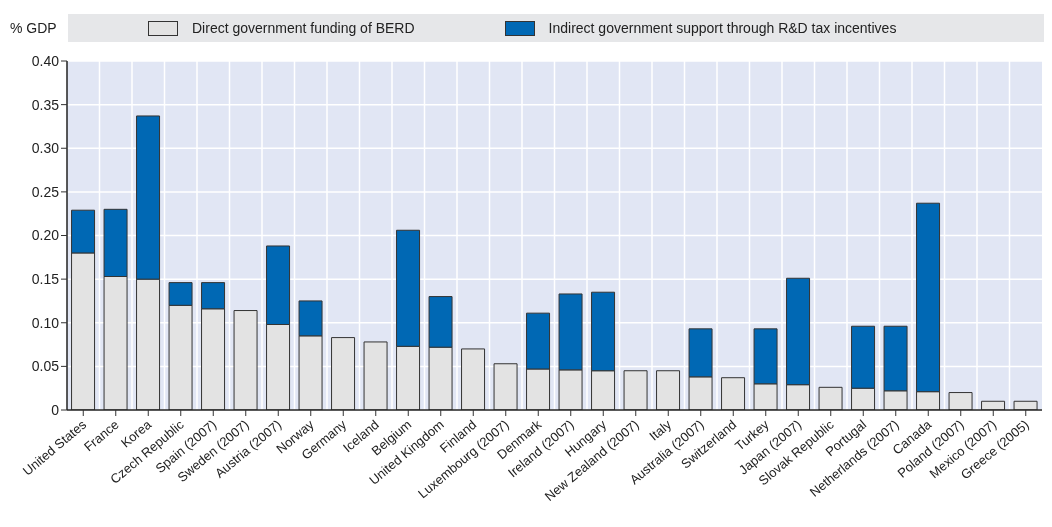 The image size is (1052, 527). I want to click on y-tick-label: 0.15, so click(45, 279).